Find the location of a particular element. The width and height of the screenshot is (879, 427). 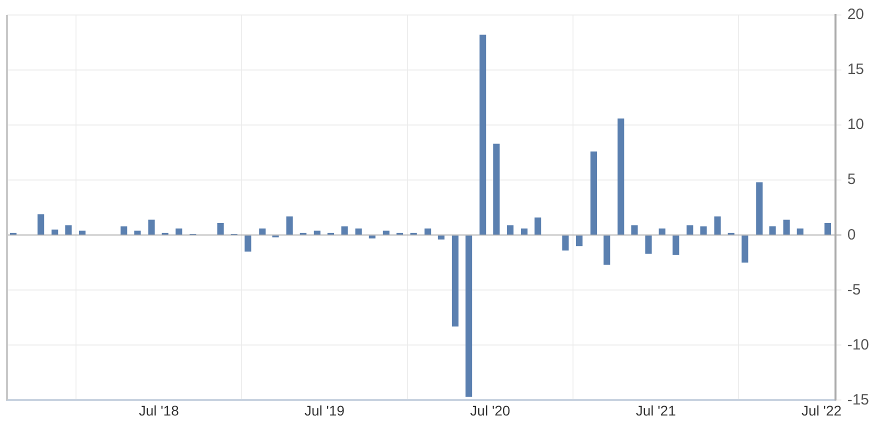

y-tick-label: 0 is located at coordinates (851, 235).